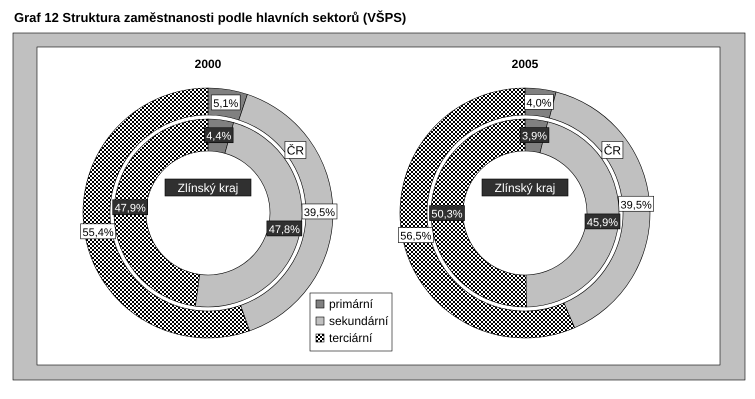  Describe the element at coordinates (359, 321) in the screenshot. I see `legend-label: sekundární` at that location.